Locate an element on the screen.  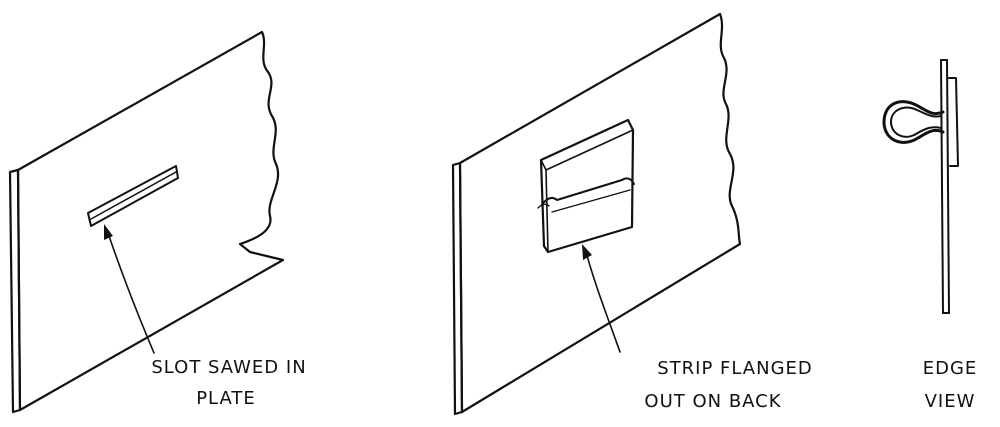
strip-label-line2: OUT ON BACK is located at coordinates (712, 401).